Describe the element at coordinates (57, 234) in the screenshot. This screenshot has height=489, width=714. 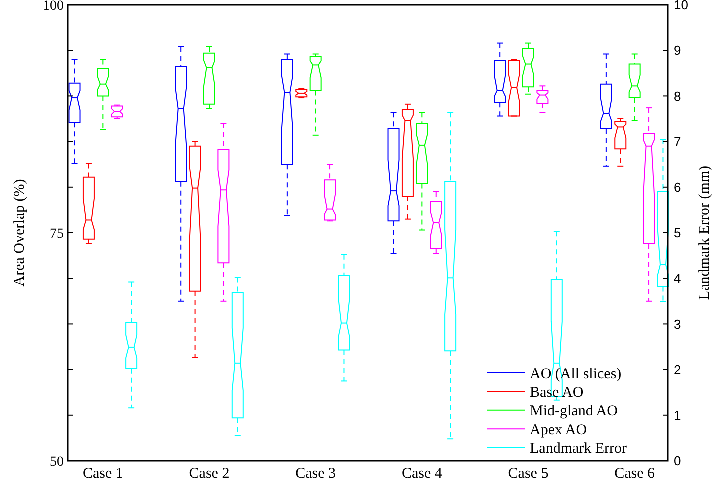
I see `y-tick-label: 75` at that location.